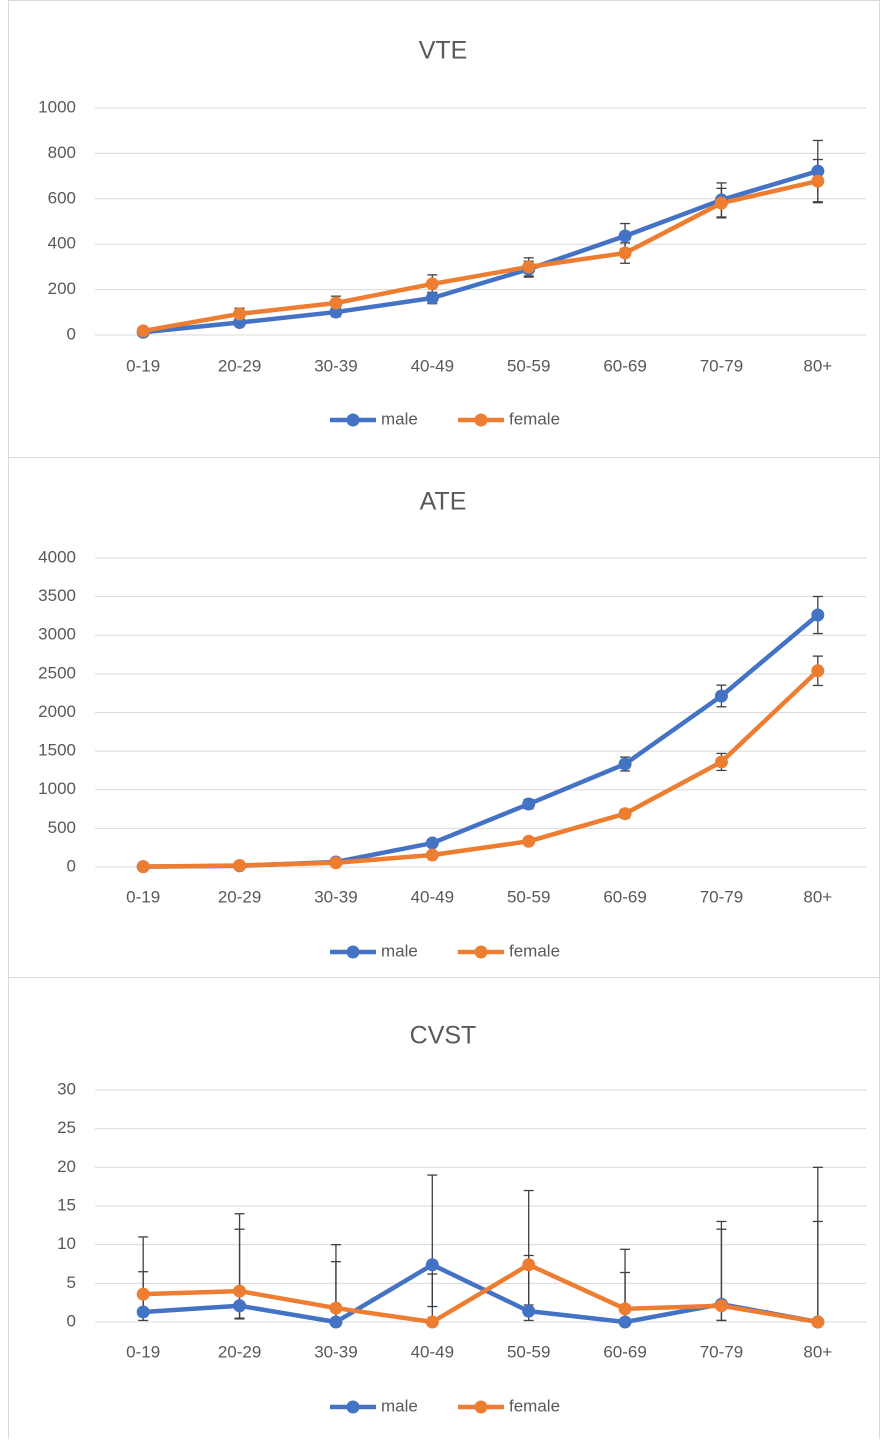 Image resolution: width=885 pixels, height=1444 pixels. Describe the element at coordinates (443, 51) in the screenshot. I see `chart-title: VTE` at that location.